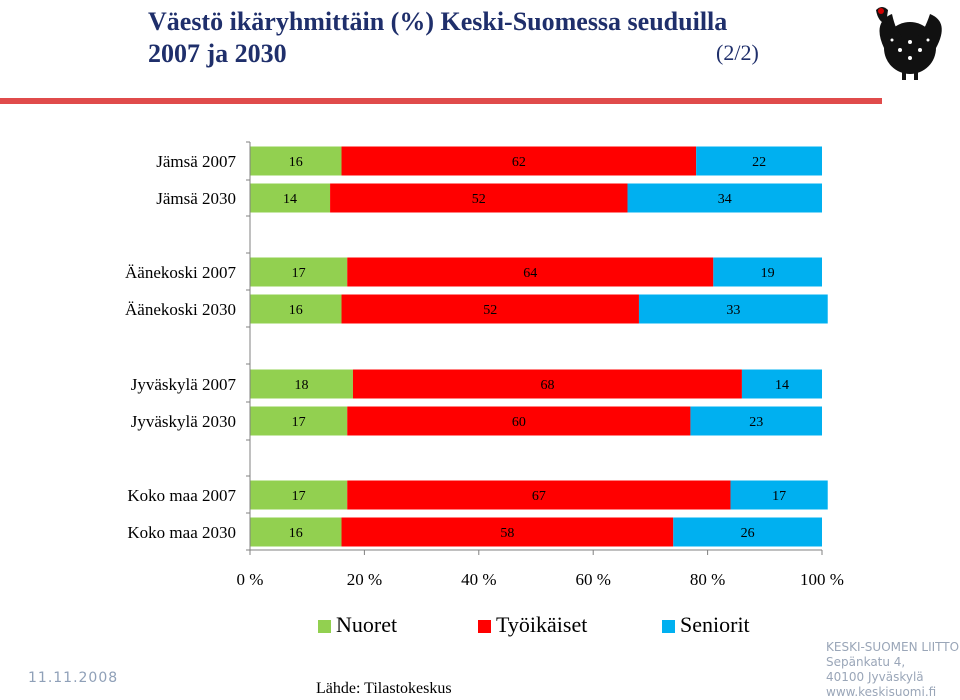 The image size is (960, 700). Describe the element at coordinates (592, 579) in the screenshot. I see `x-tick-label-3: 60 %` at that location.